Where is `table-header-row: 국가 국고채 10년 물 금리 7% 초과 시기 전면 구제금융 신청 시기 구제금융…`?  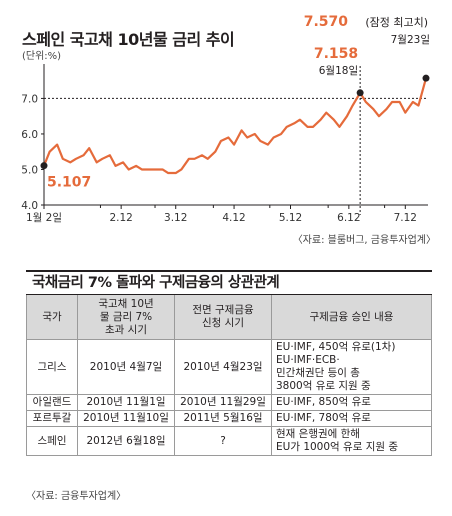
table-header-row: 국가 국고채 10년 물 금리 7% 초과 시기 전면 구제금융 신청 시기 구제금융… is located at coordinates (229, 317).